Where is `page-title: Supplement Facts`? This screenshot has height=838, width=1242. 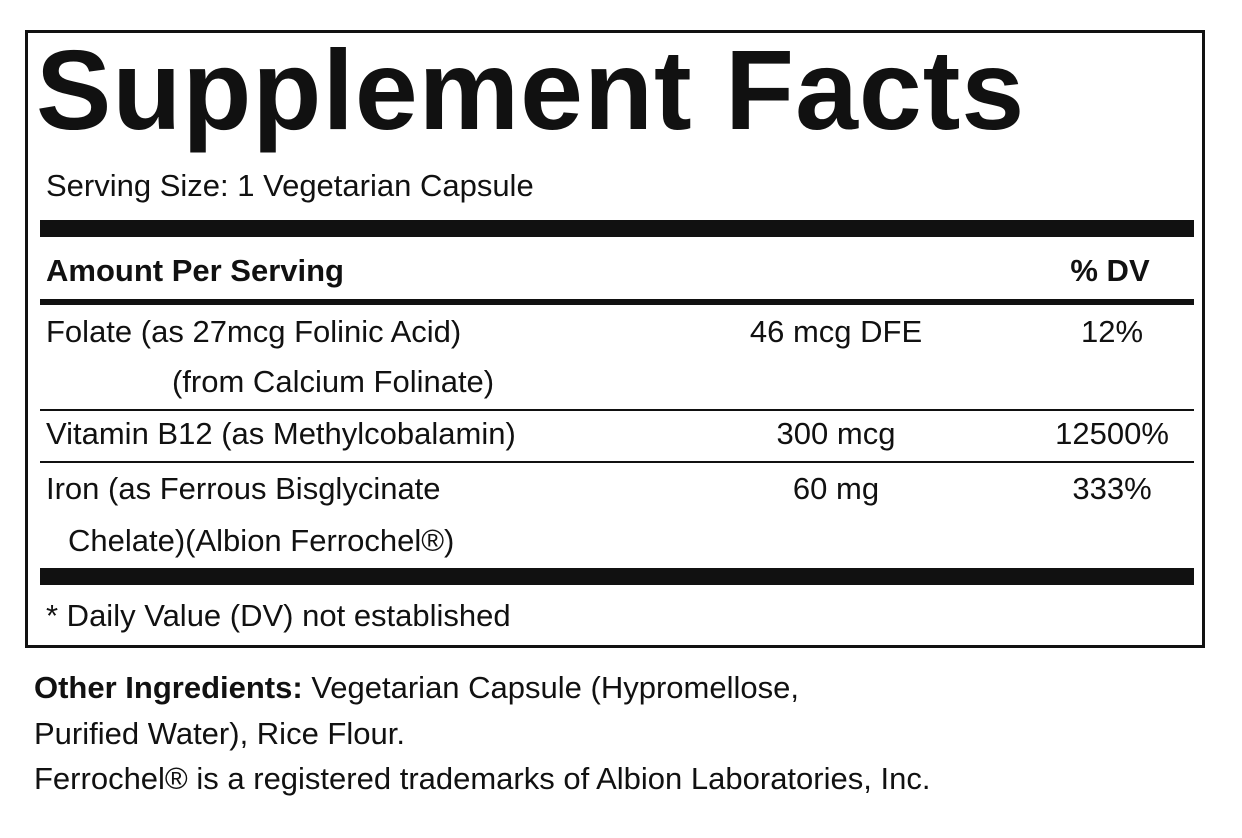
page-title: Supplement Facts is located at coordinates (531, 90).